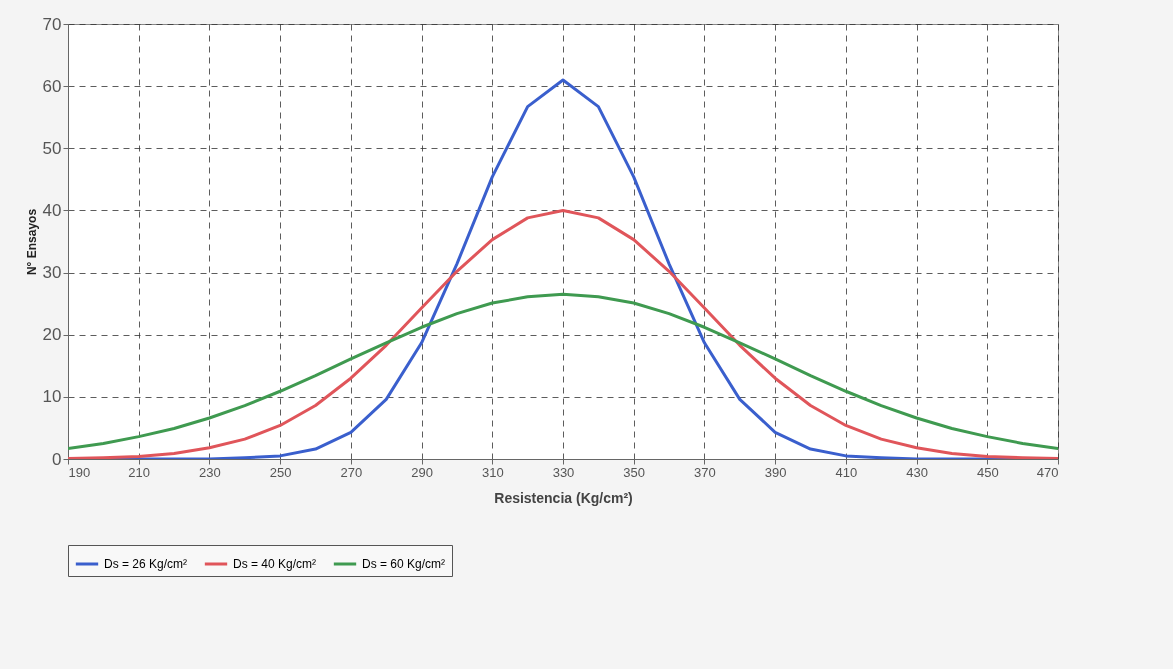 This screenshot has height=669, width=1173. Describe the element at coordinates (492, 472) in the screenshot. I see `x-tick-label: 310` at that location.